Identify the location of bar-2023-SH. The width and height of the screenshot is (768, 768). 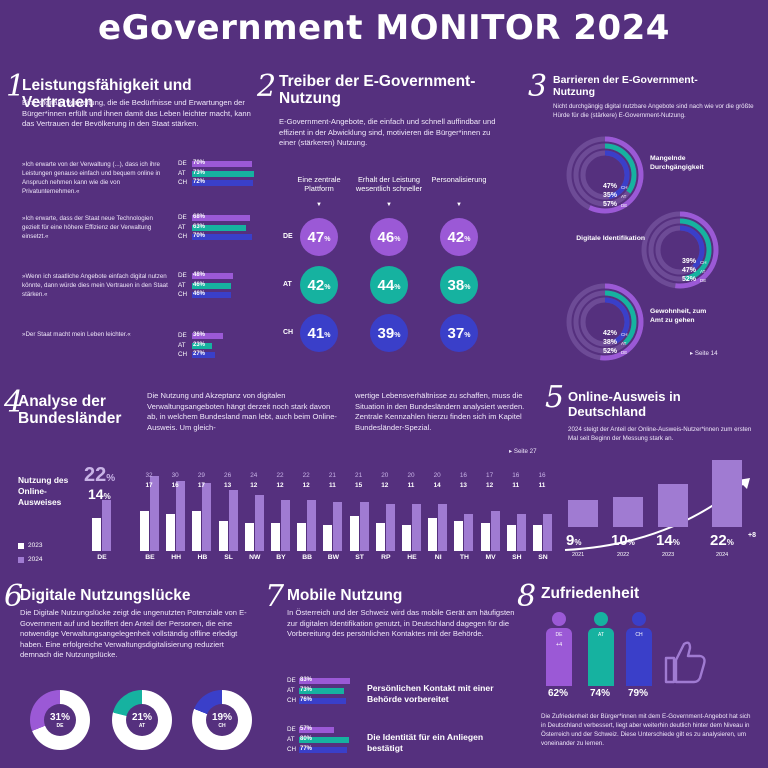
(511, 538).